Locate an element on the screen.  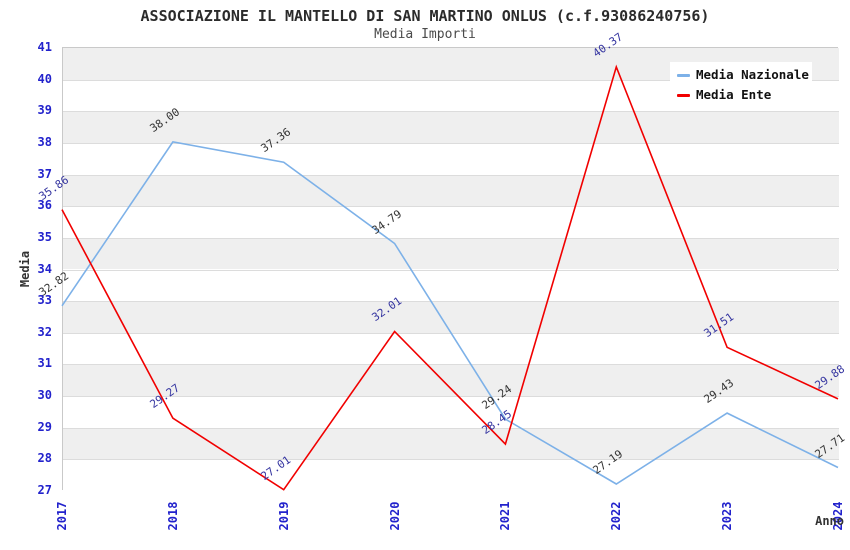
x-tick-label: 2022 is located at coordinates (616, 516).